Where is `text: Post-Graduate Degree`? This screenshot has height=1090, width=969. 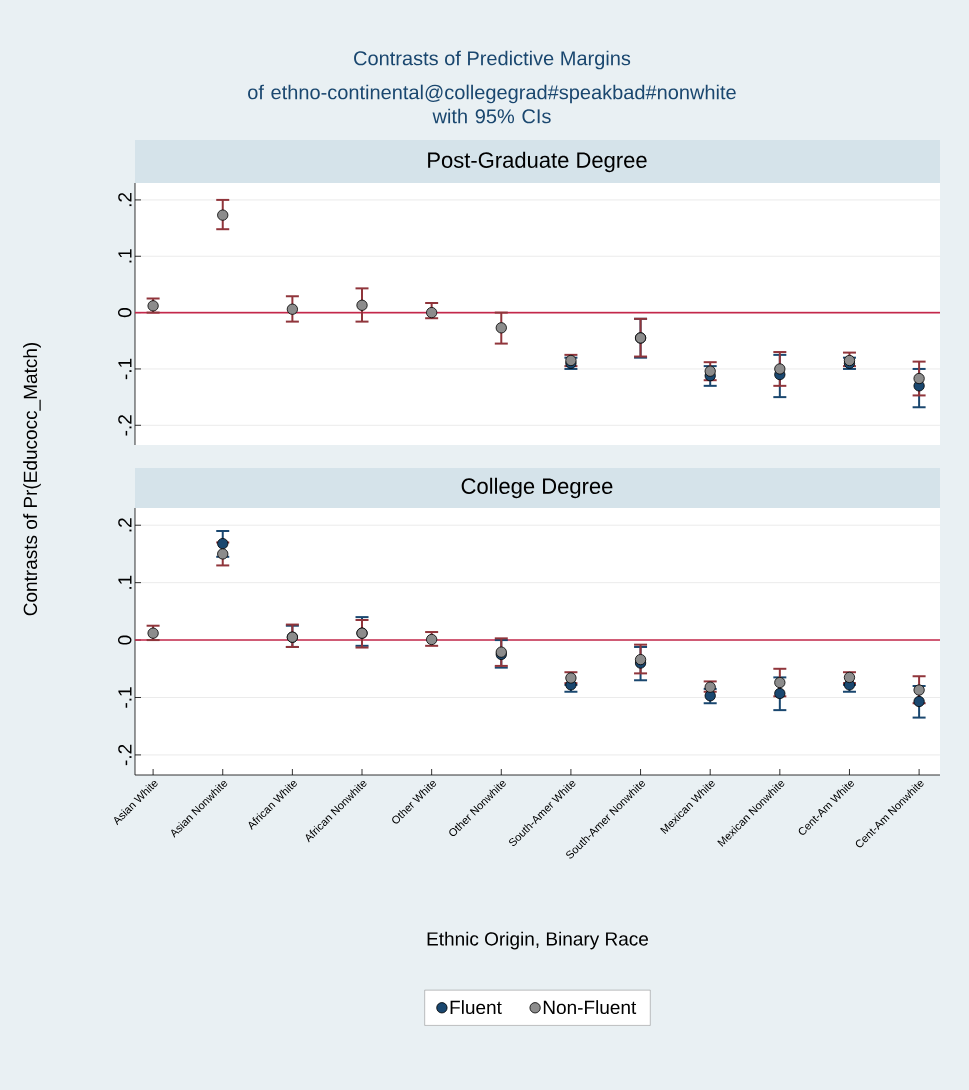 text: Post-Graduate Degree is located at coordinates (537, 162).